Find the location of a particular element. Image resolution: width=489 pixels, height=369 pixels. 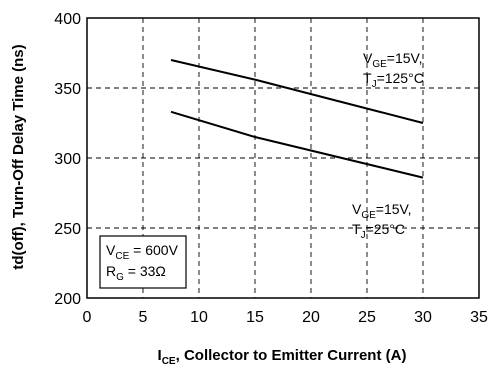

condition-vce: VCE = 600V is located at coordinates (142, 252).